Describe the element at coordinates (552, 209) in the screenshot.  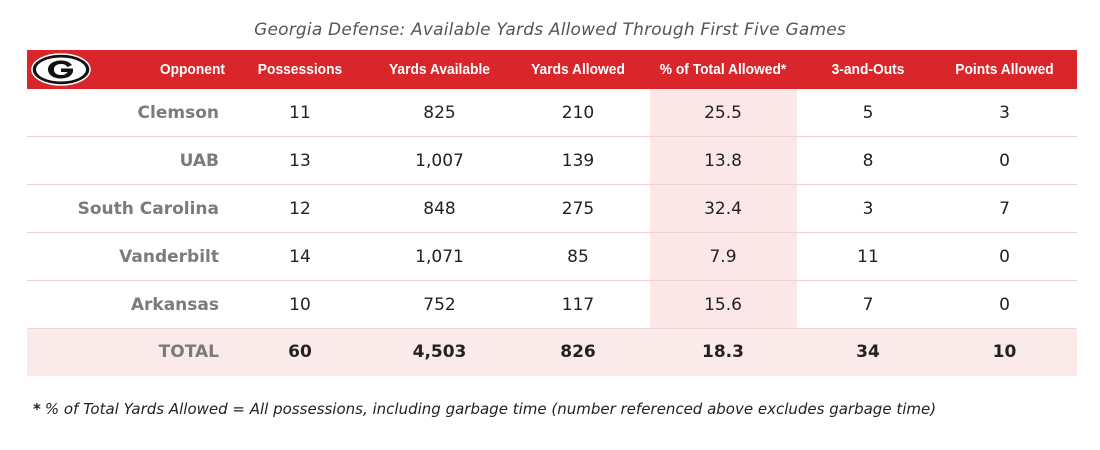
I see `table-row: South Carolina 12 848 275 32.4 3 7` at that location.